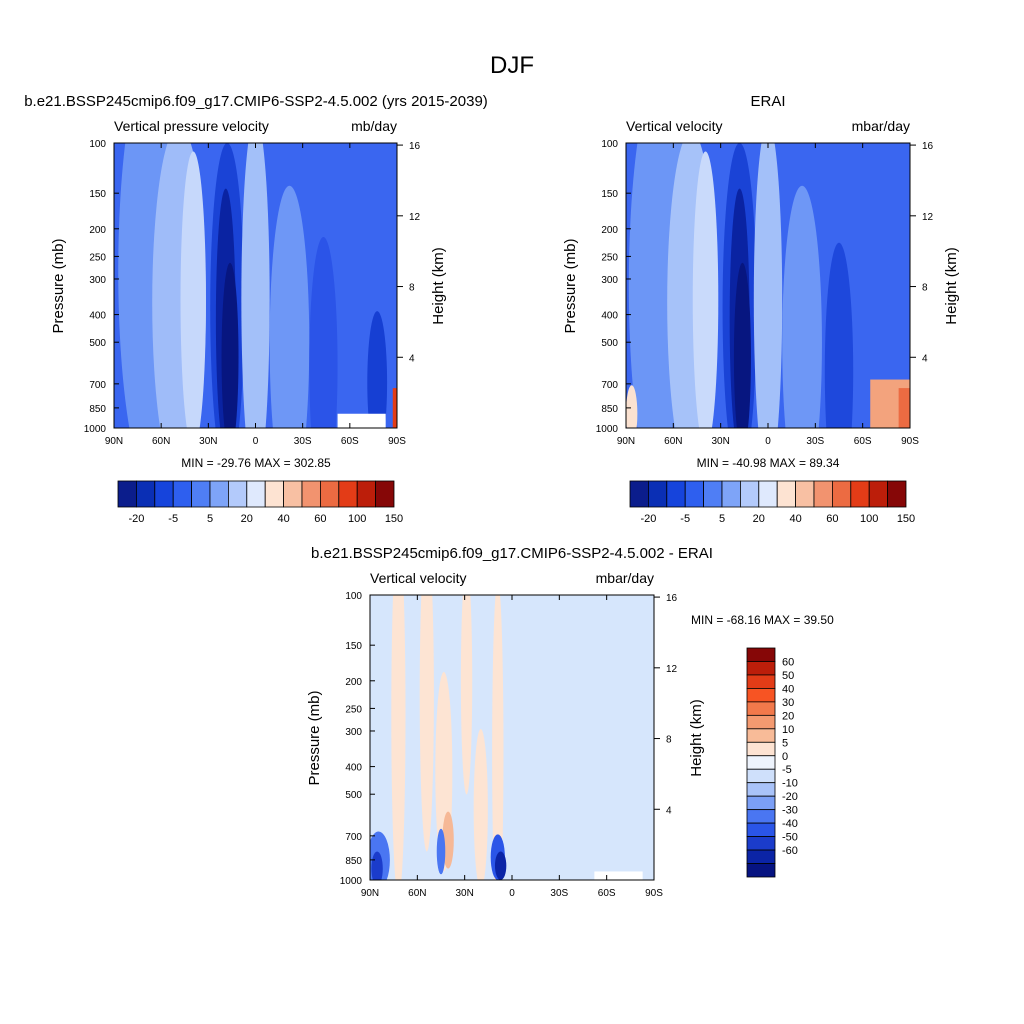 This screenshot has height=1024, width=1024. What do you see at coordinates (788, 730) in the screenshot?
I see `colorbar-label: 10` at bounding box center [788, 730].